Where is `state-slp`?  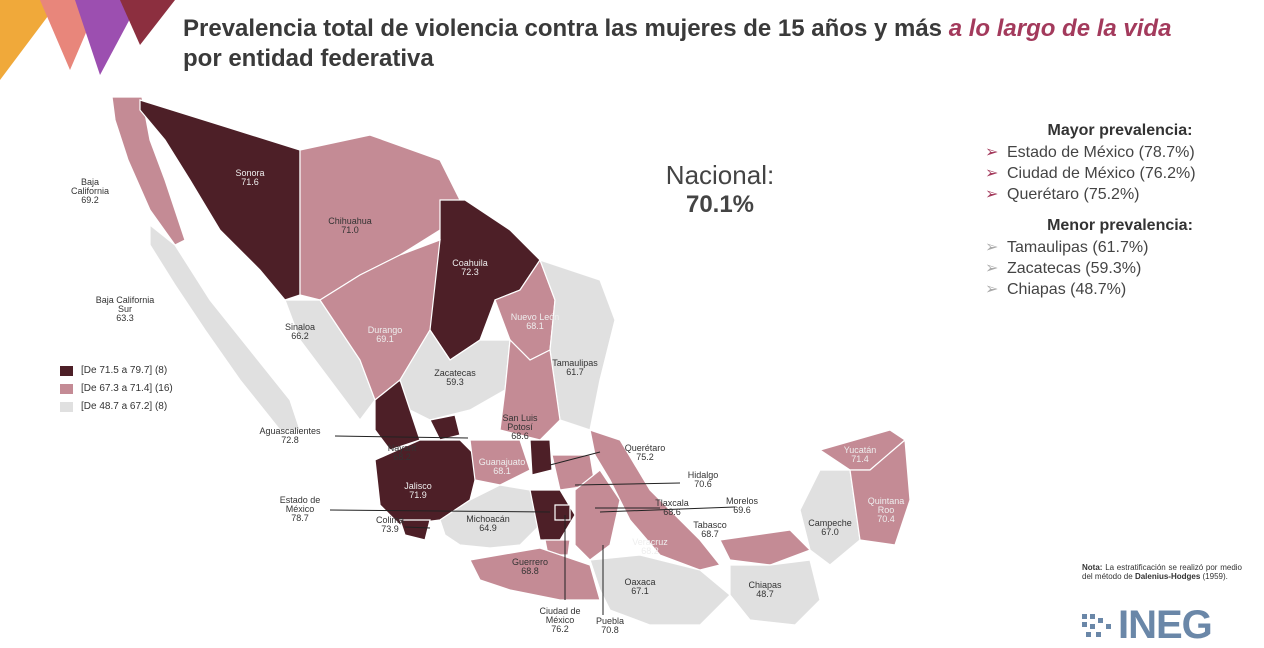 state-slp is located at coordinates (530, 389).